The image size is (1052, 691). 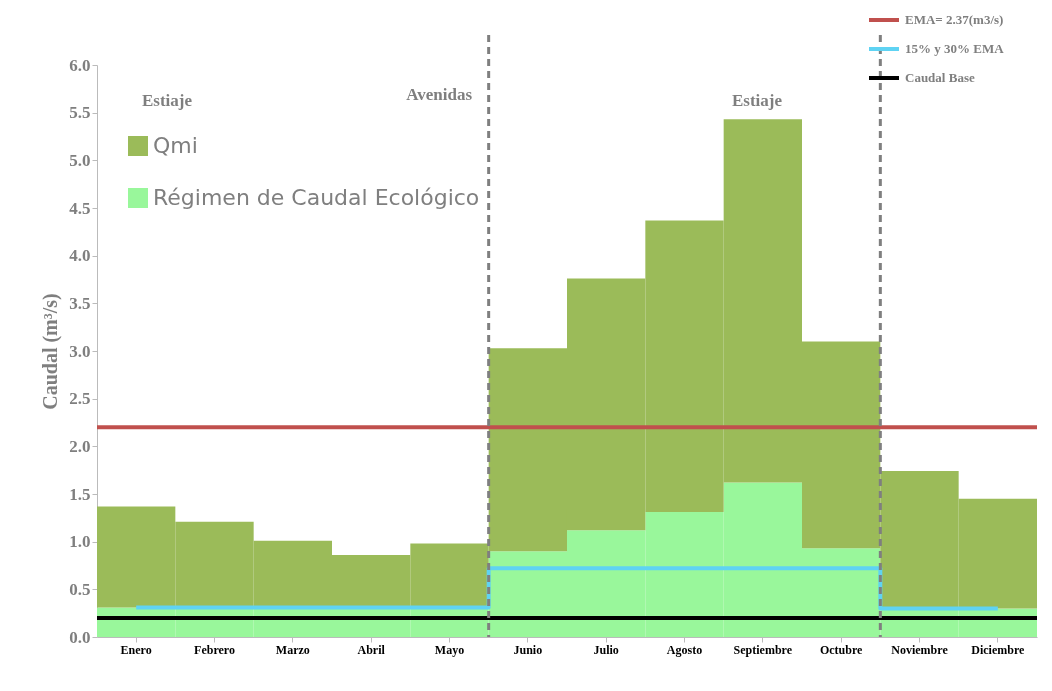 What do you see at coordinates (80, 542) in the screenshot?
I see `y-tick-label: 1.0` at bounding box center [80, 542].